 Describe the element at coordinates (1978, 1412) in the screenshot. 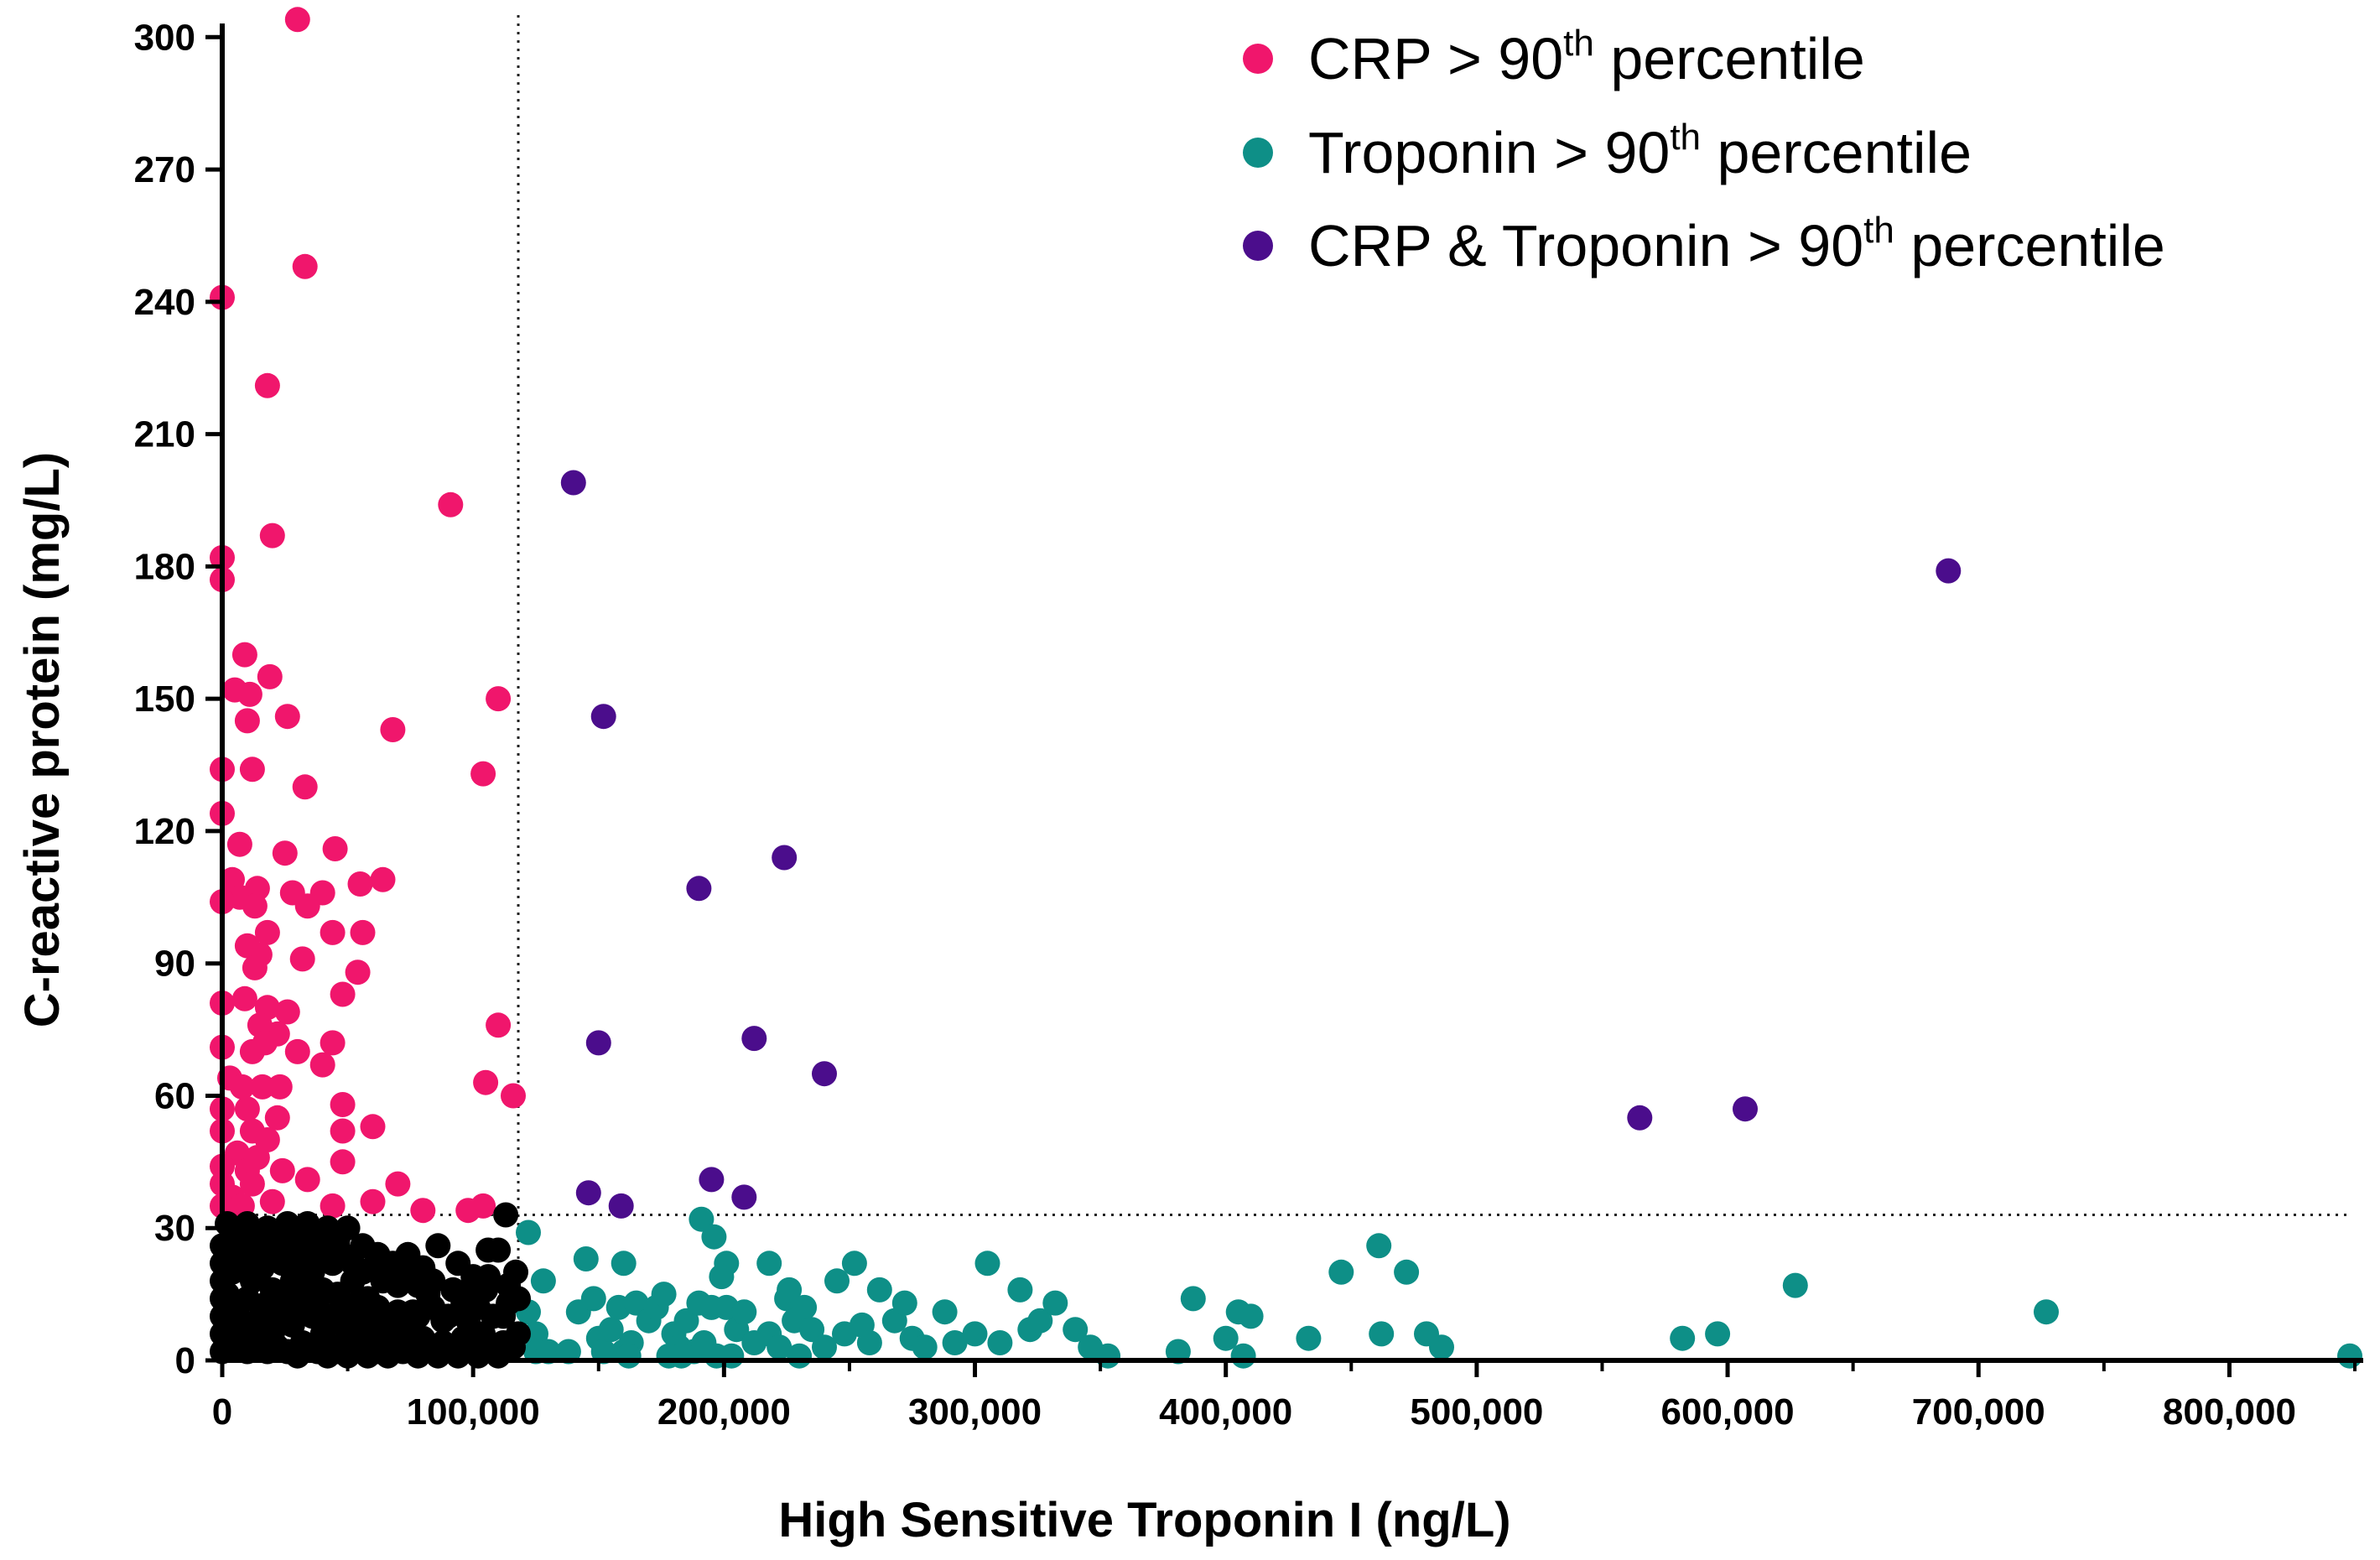

I see `x-tick-label: 700,000` at that location.